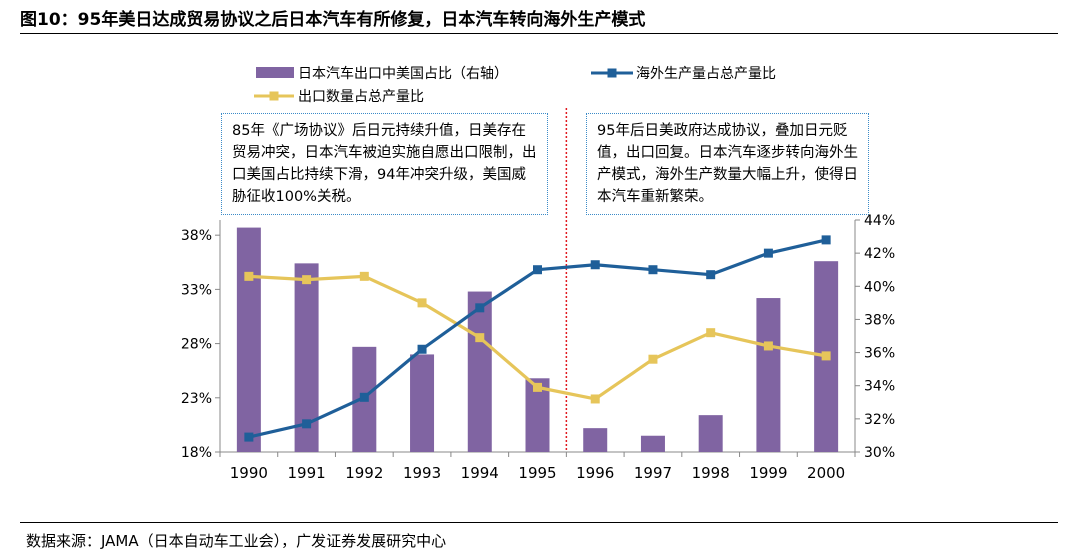 This screenshot has width=1080, height=556. I want to click on x-tick-label: 1995, so click(537, 473).